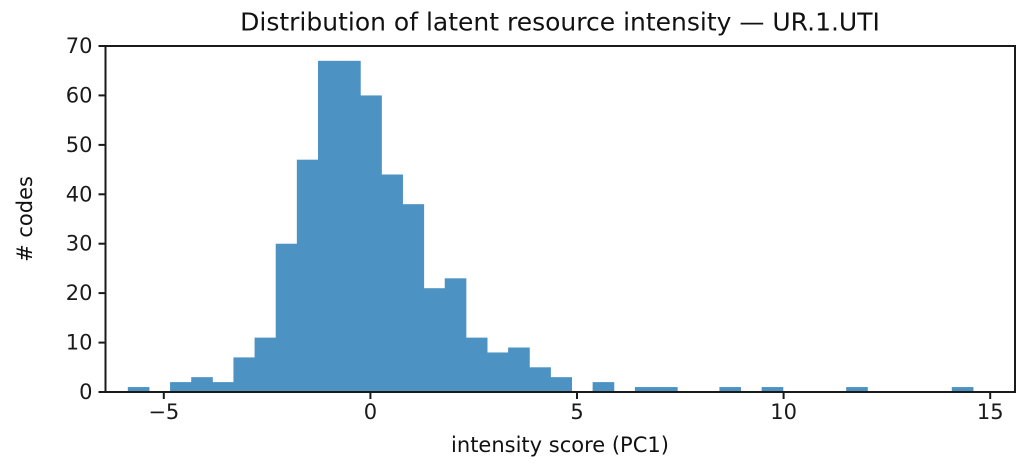 The image size is (1029, 470). What do you see at coordinates (79, 145) in the screenshot?
I see `y-tick-label: 50` at bounding box center [79, 145].